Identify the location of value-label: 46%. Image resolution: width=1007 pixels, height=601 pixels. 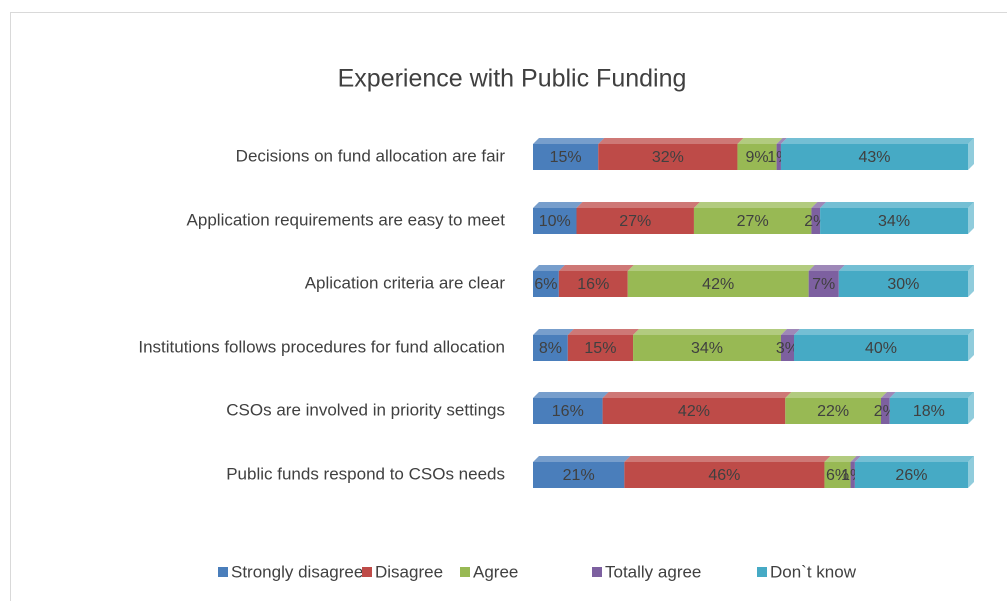
(724, 475).